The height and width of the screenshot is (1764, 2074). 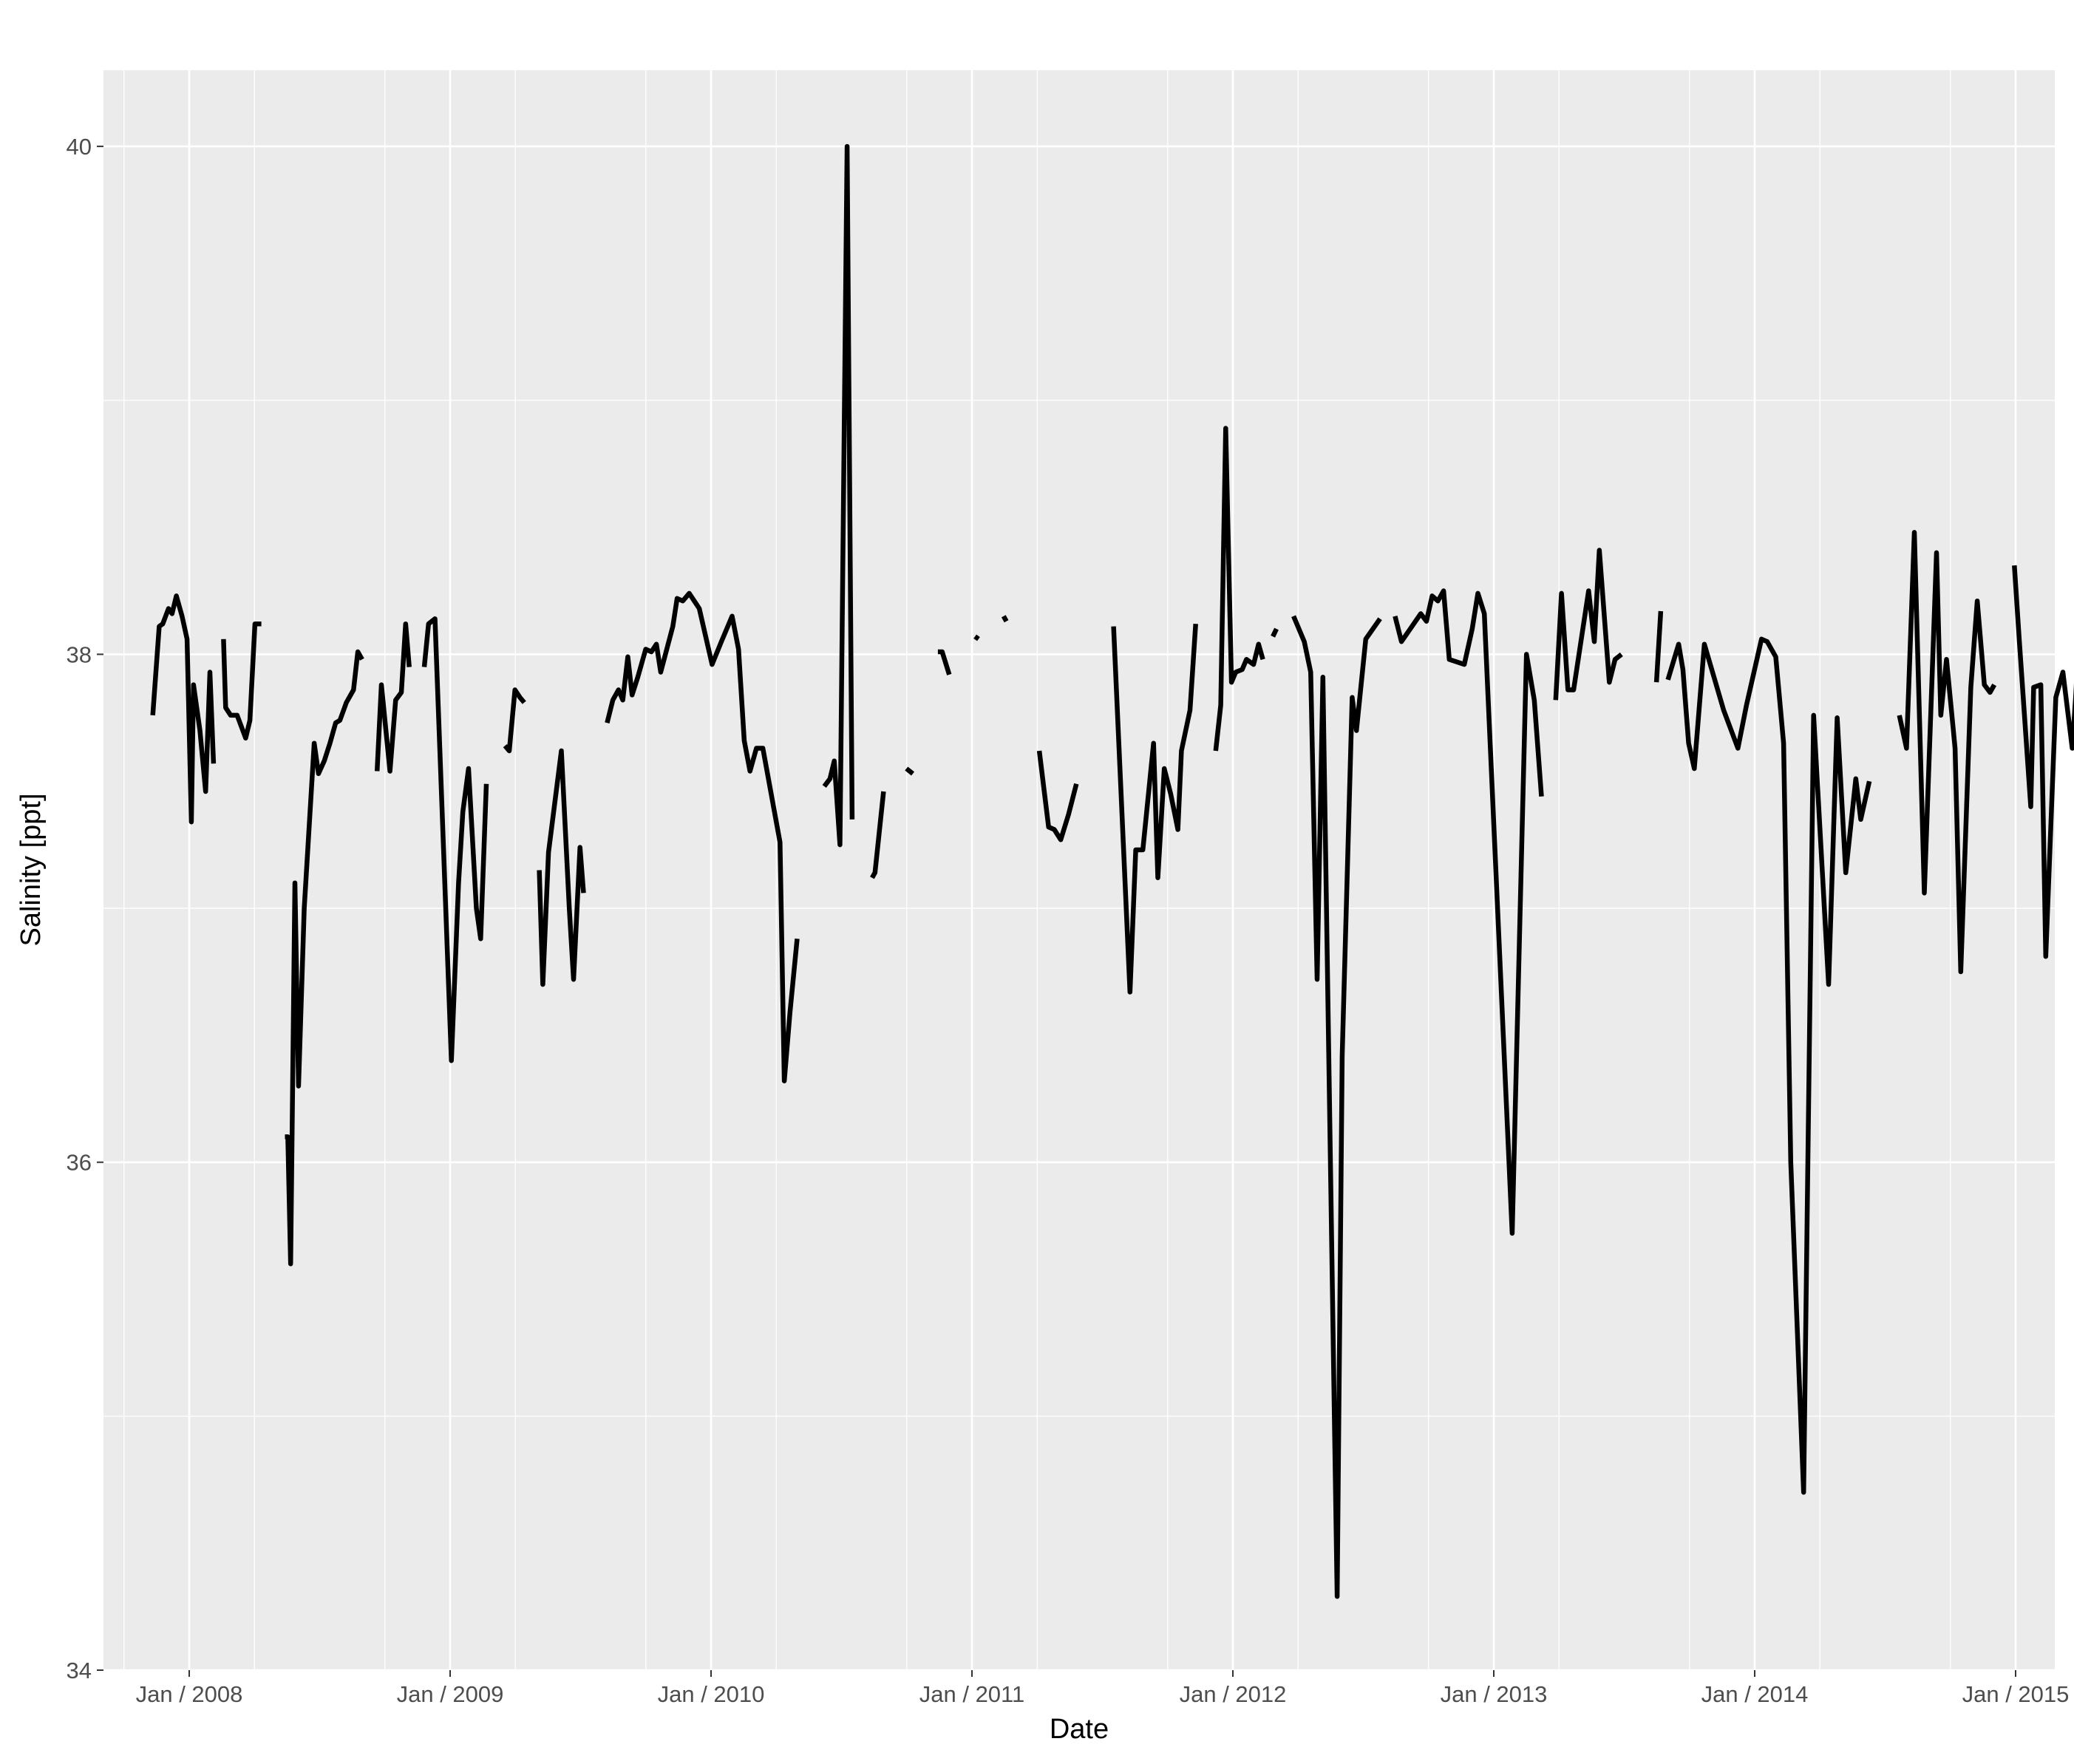 I want to click on x-tick-label: Jan / 2008, so click(x=189, y=1694).